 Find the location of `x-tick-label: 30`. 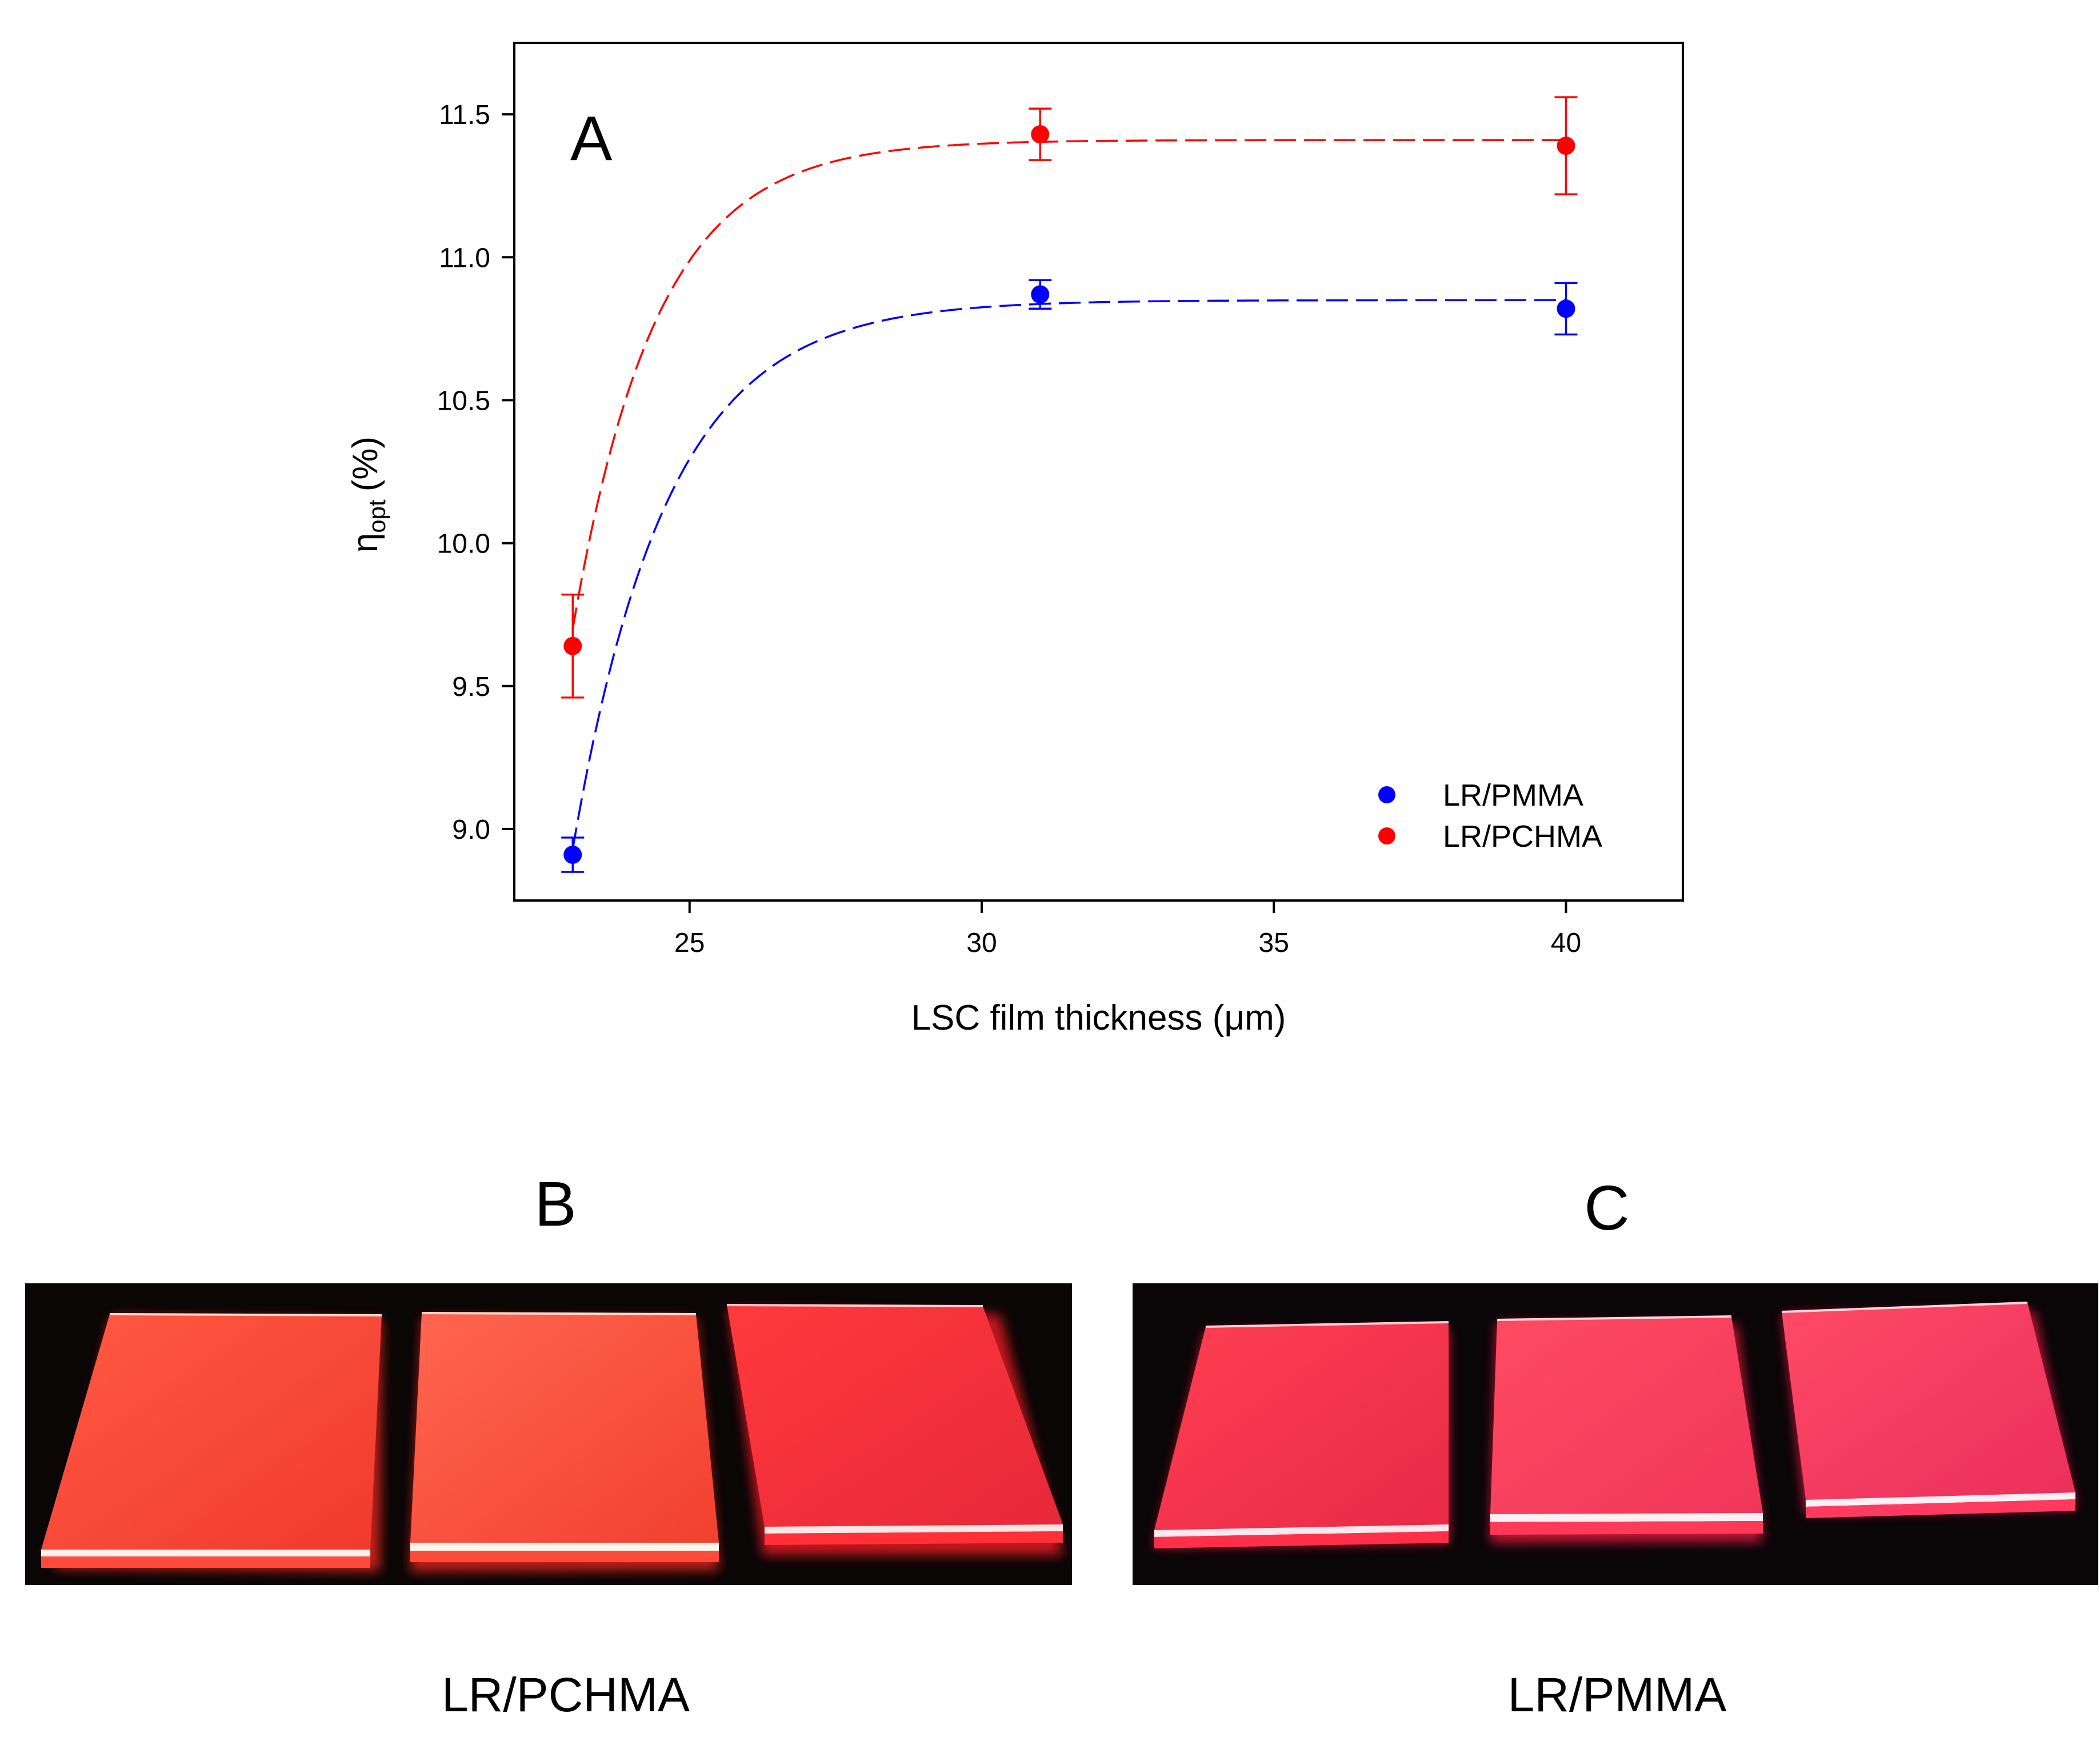

x-tick-label: 30 is located at coordinates (981, 943).